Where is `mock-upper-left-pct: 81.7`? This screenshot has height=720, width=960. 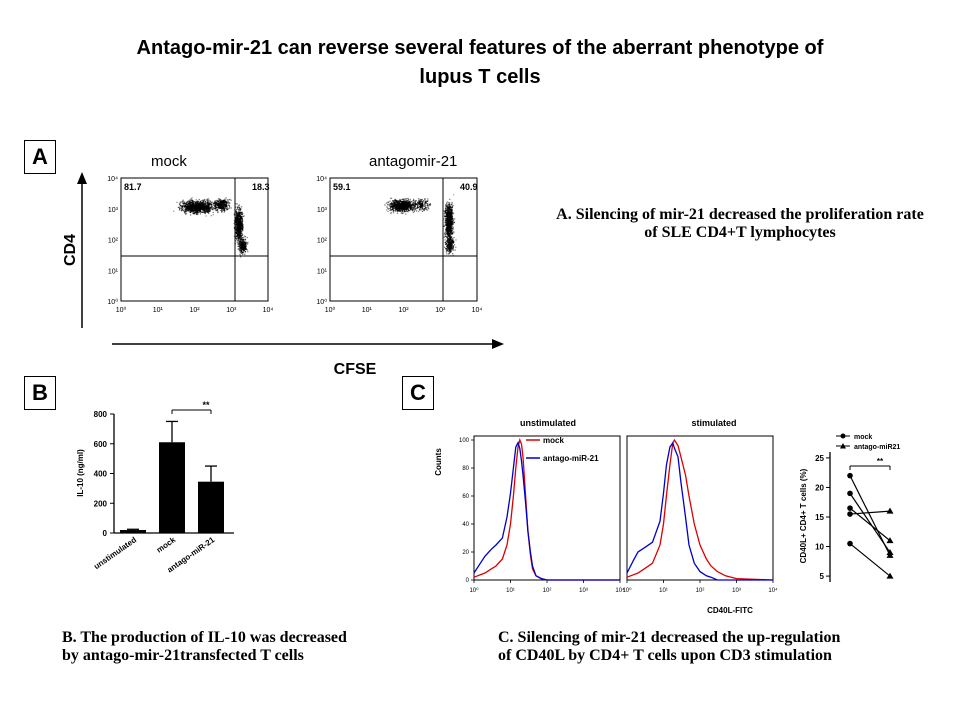
mock-upper-left-pct: 81.7 is located at coordinates (133, 187).